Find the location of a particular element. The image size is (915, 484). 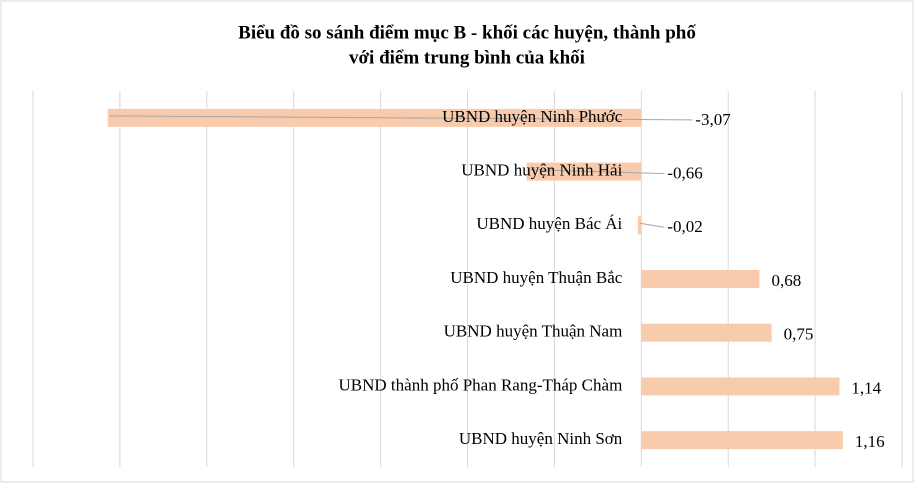

value-label: -3,07 is located at coordinates (713, 119).